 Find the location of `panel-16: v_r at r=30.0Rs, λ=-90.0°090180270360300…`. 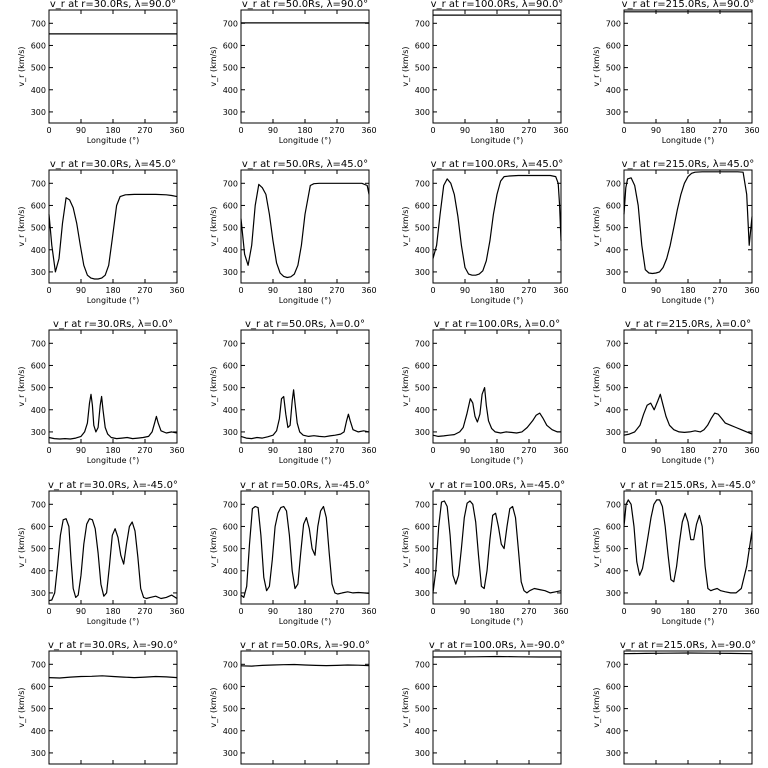

panel-16: v_r at r=30.0Rs, λ=-90.0°090180270360300… is located at coordinates (101, 704).